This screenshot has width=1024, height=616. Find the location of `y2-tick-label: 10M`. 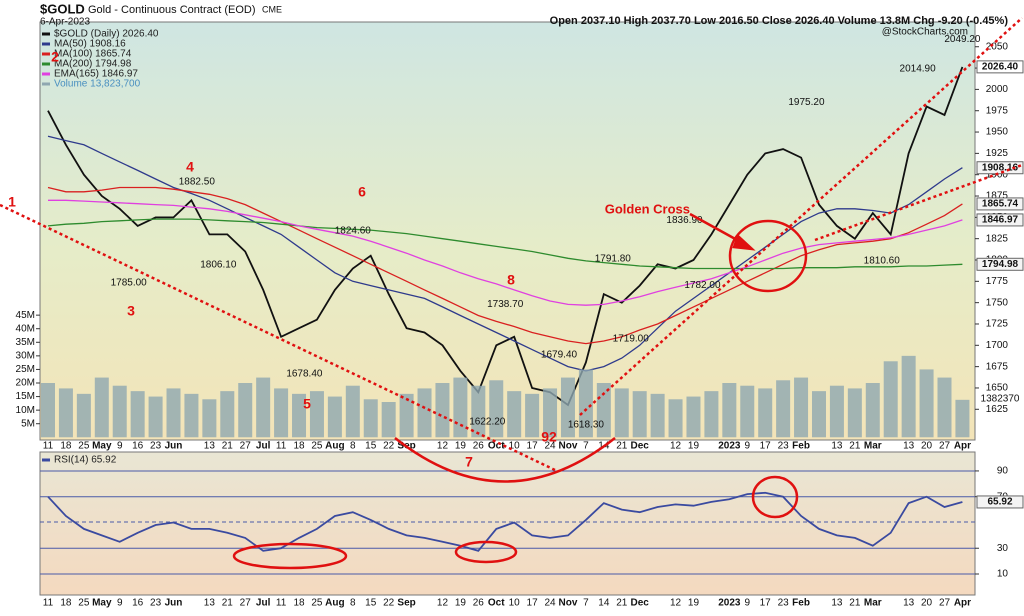

y2-tick-label: 10M is located at coordinates (25, 410).